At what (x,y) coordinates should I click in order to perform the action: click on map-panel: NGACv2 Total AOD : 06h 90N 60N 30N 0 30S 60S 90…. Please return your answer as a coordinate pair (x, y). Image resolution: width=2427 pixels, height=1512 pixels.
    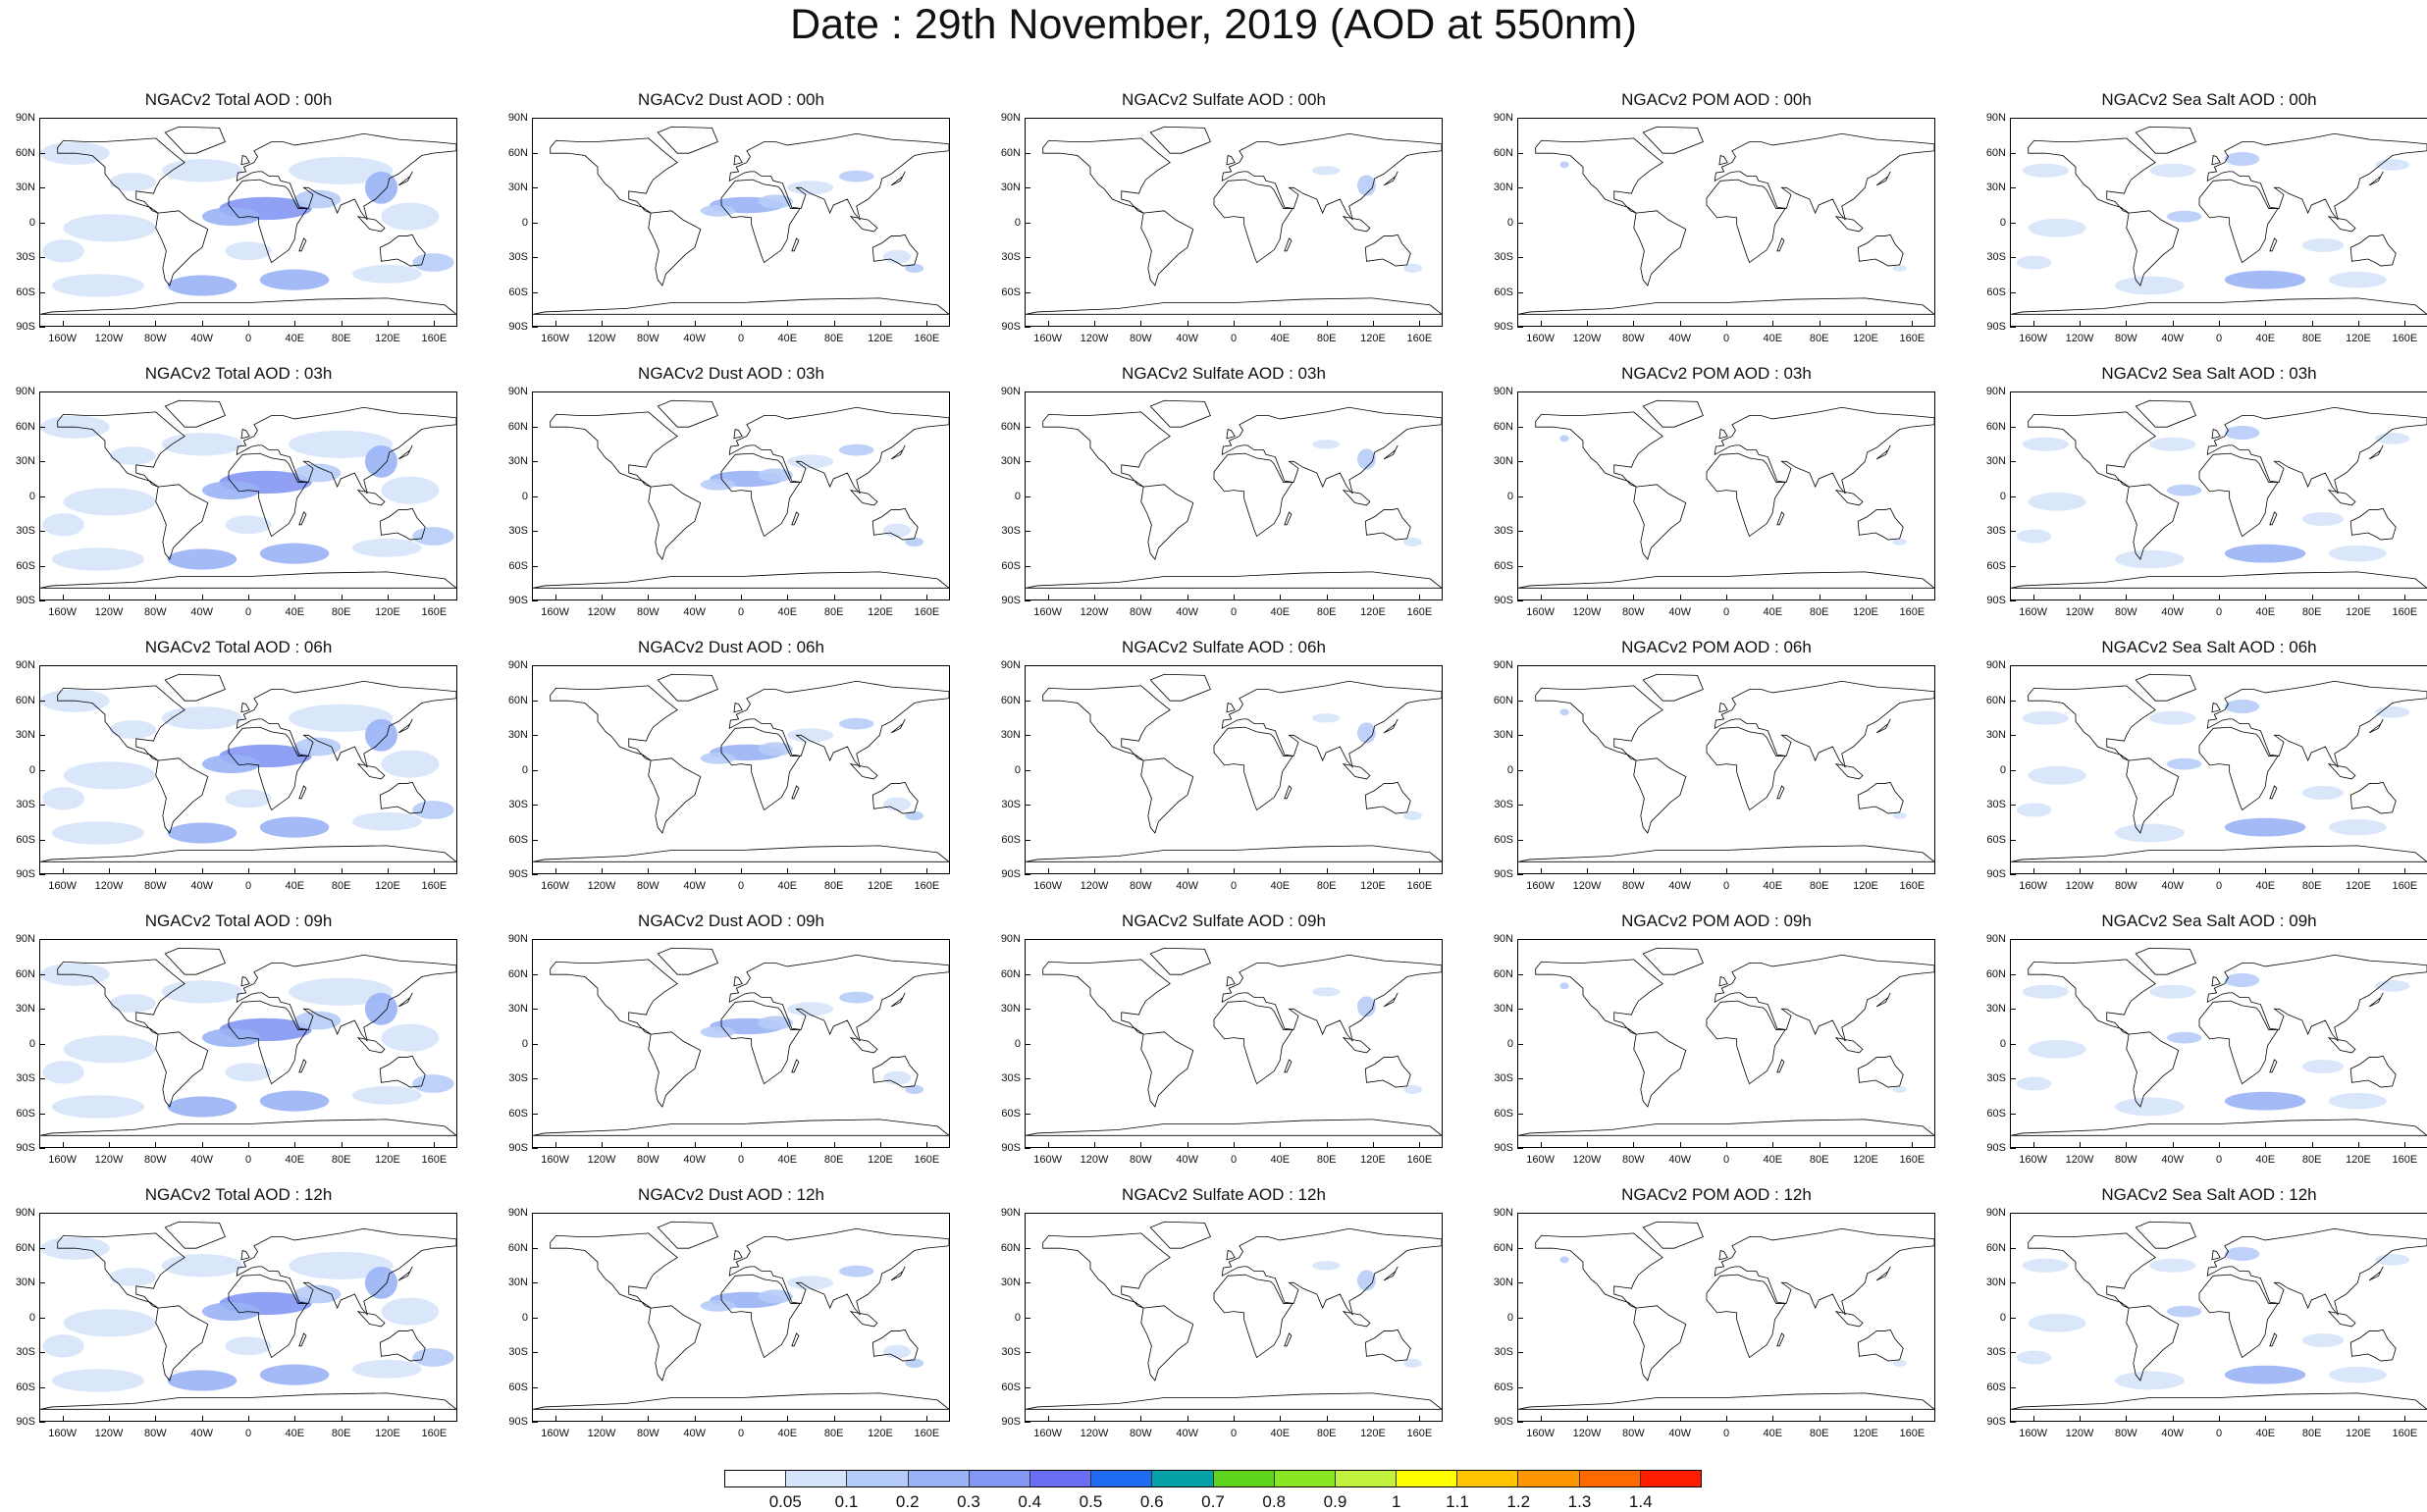
    Looking at the image, I should click on (245, 773).